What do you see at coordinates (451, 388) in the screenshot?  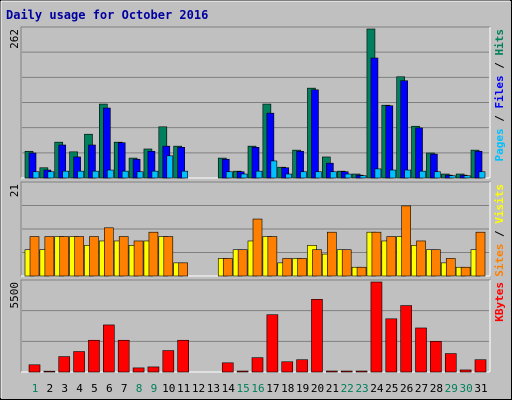 I see `x-tick-label: 29` at bounding box center [451, 388].